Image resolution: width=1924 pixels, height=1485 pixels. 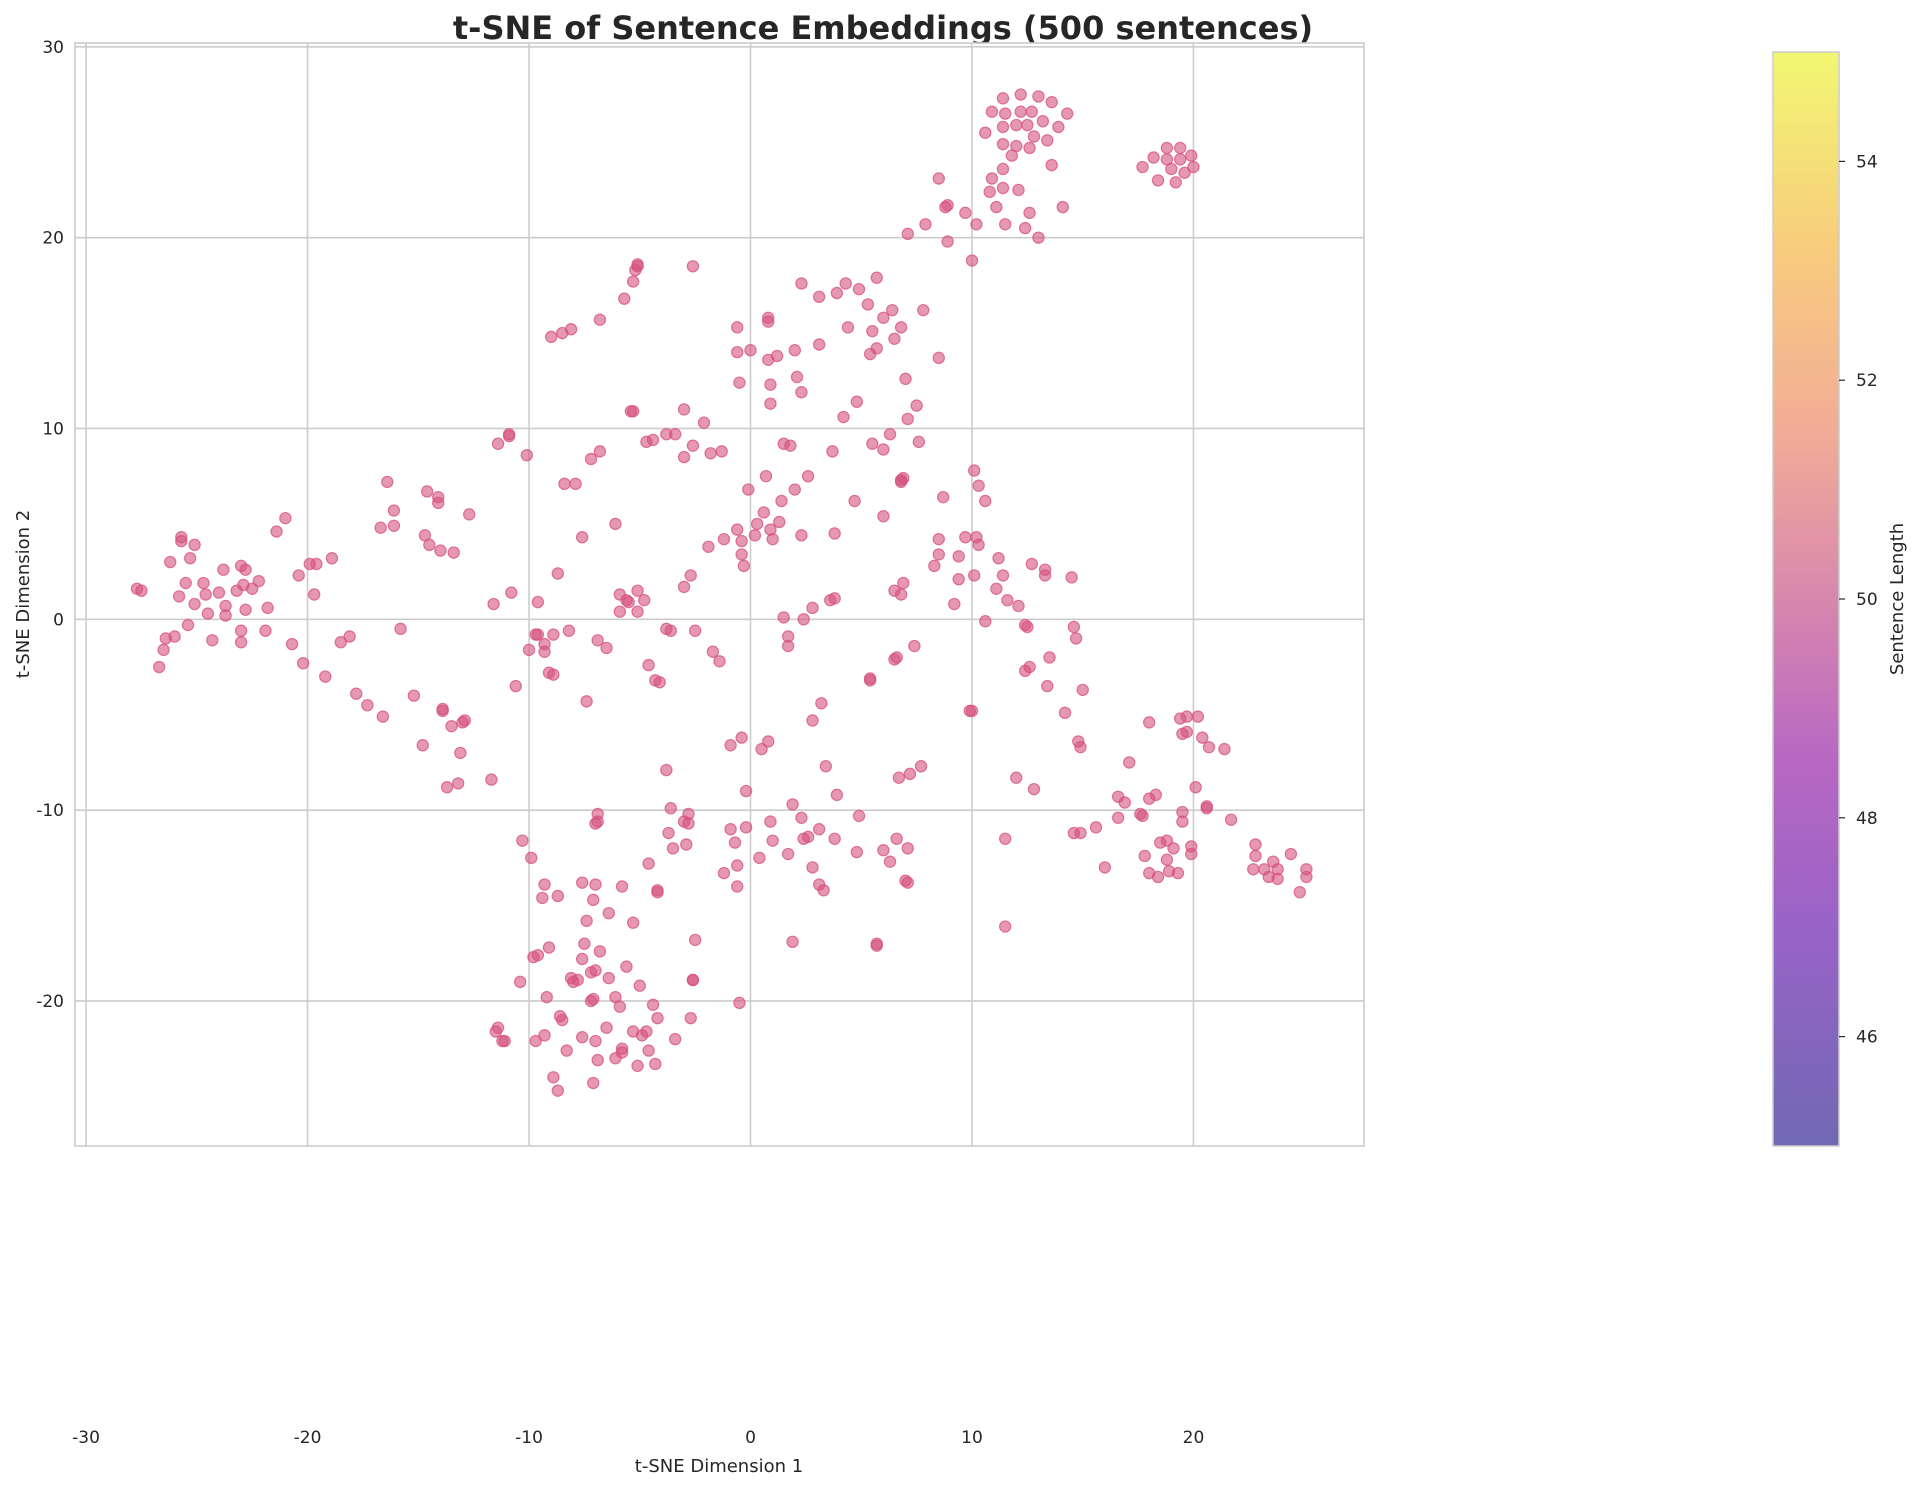 What do you see at coordinates (972, 1438) in the screenshot?
I see `x-tick-label: 10` at bounding box center [972, 1438].